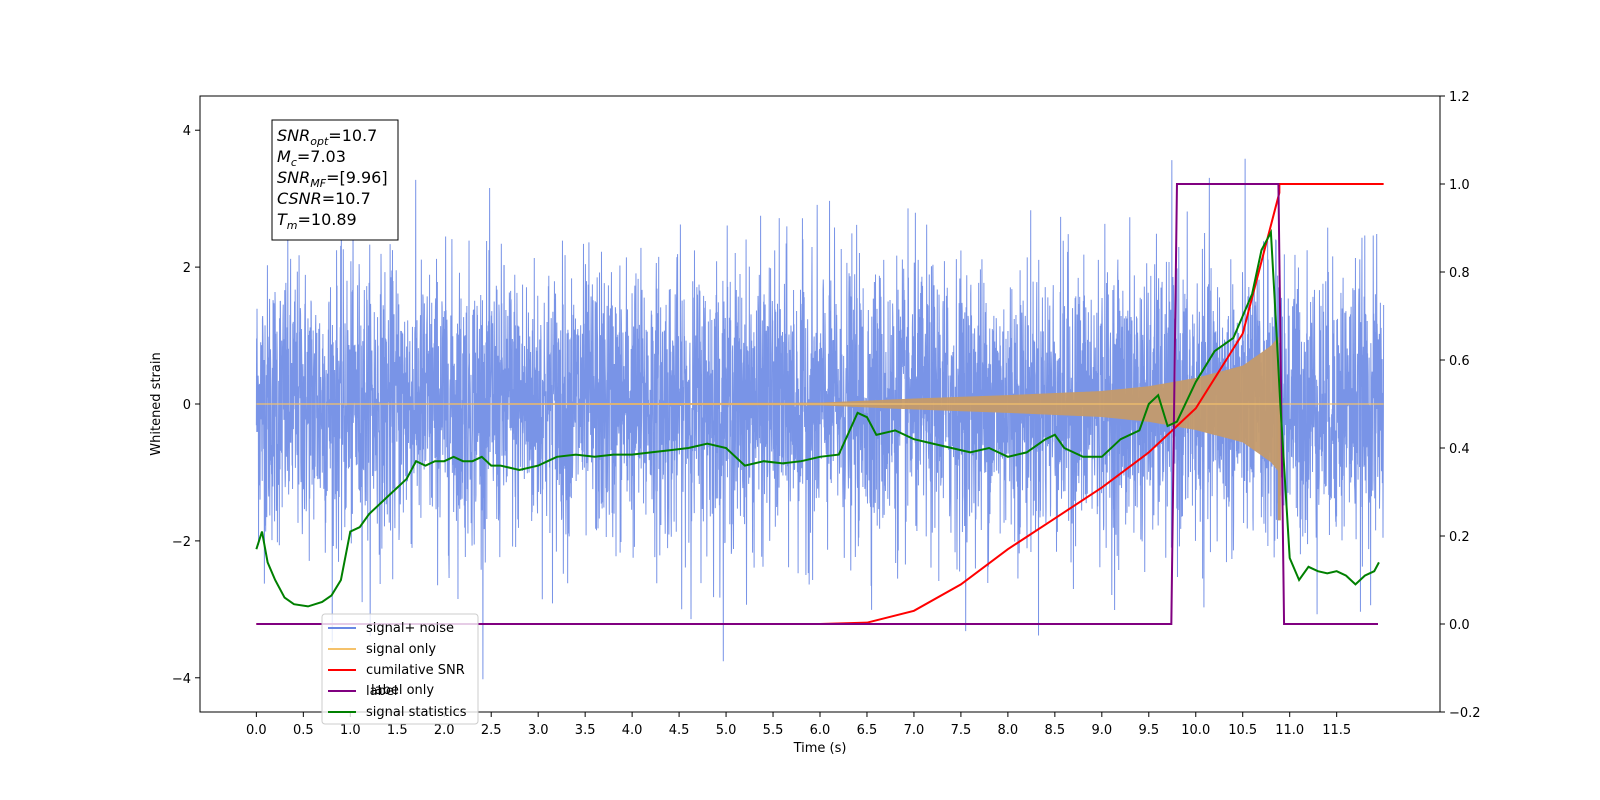 The image size is (1600, 800). What do you see at coordinates (187, 268) in the screenshot?
I see `y-tick-label-left: 2` at bounding box center [187, 268].